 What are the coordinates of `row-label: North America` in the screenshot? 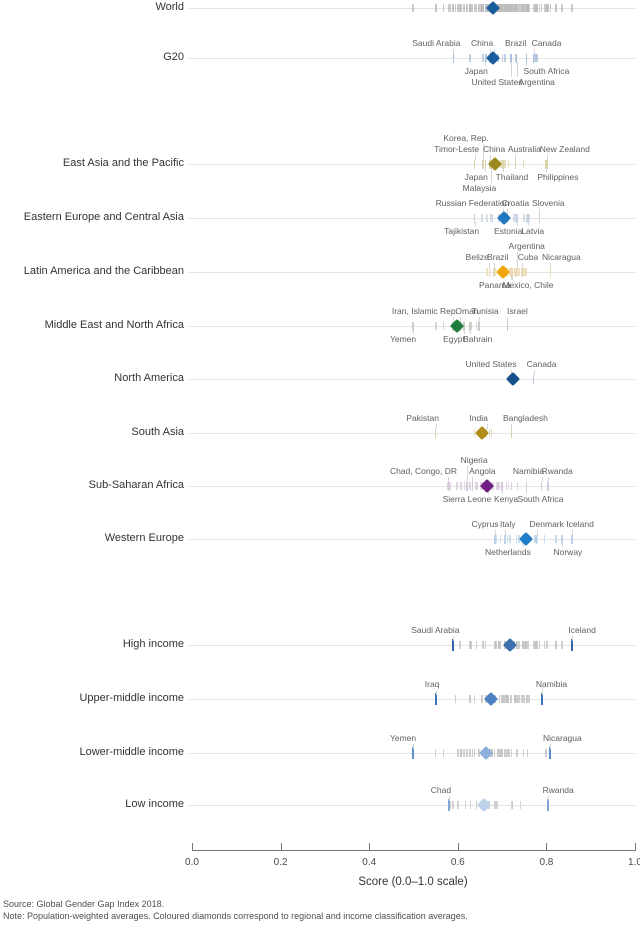 It's located at (149, 378).